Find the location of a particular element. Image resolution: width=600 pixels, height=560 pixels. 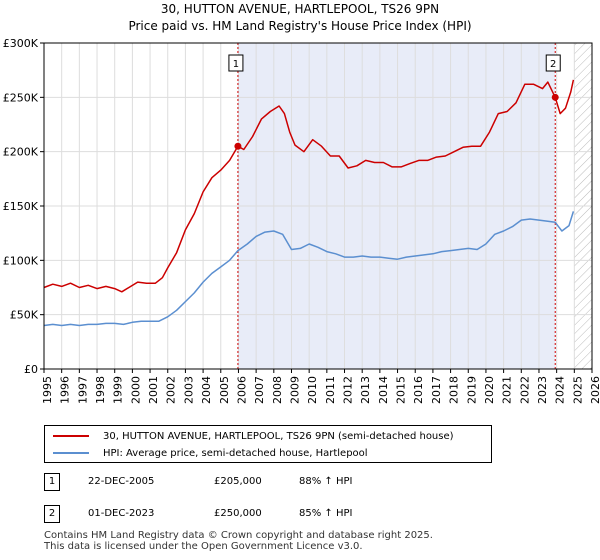

transaction-hpi: 85% ↑ HPI is located at coordinates (326, 513).